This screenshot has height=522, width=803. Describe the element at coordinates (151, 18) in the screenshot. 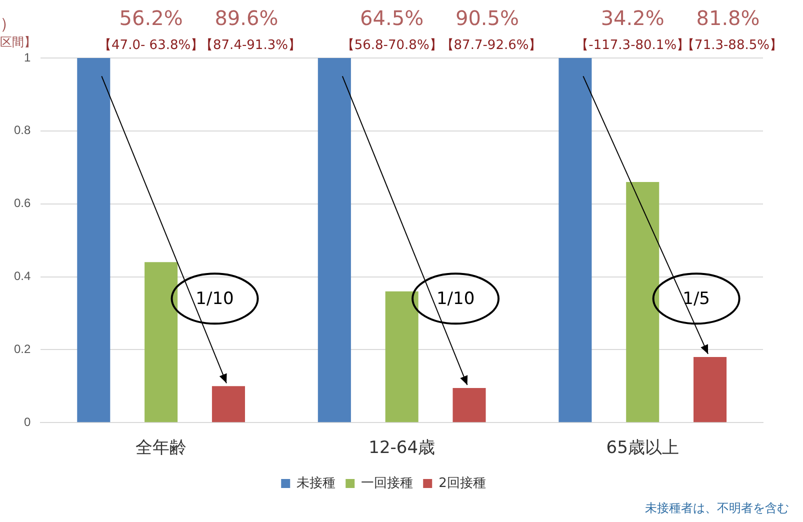

I see `text: 56.2%` at that location.